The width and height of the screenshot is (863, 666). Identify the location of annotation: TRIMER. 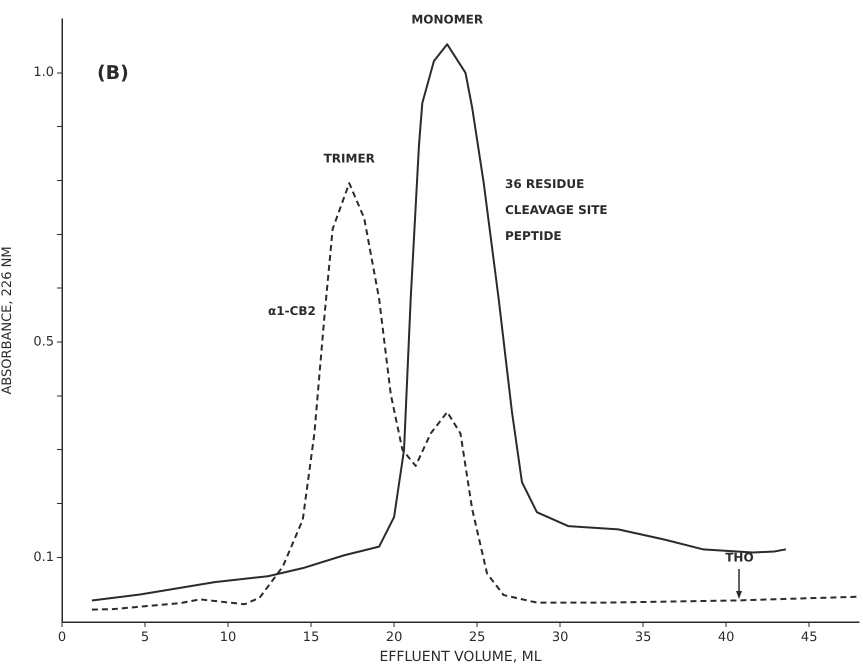
(349, 158).